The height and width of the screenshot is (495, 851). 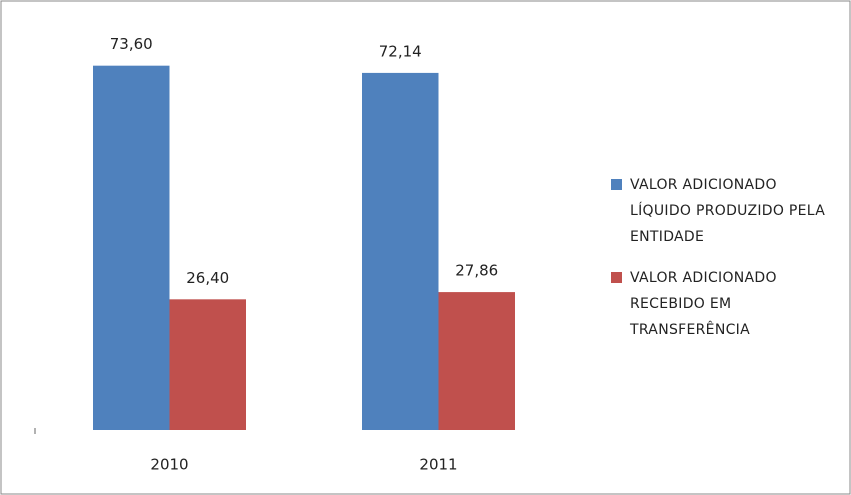 What do you see at coordinates (131, 44) in the screenshot?
I see `data-label: 73,60` at bounding box center [131, 44].